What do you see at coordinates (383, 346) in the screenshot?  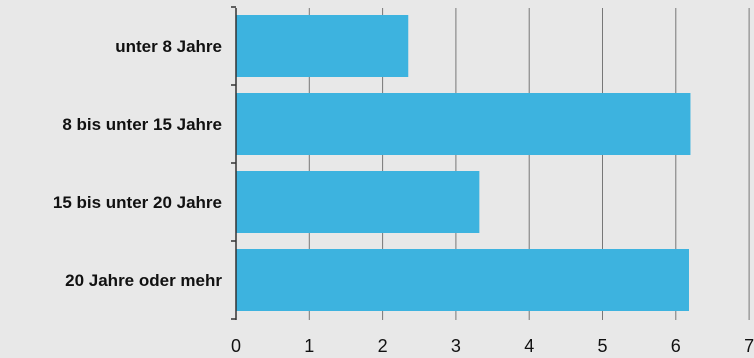 I see `x-tick-label: 2` at bounding box center [383, 346].